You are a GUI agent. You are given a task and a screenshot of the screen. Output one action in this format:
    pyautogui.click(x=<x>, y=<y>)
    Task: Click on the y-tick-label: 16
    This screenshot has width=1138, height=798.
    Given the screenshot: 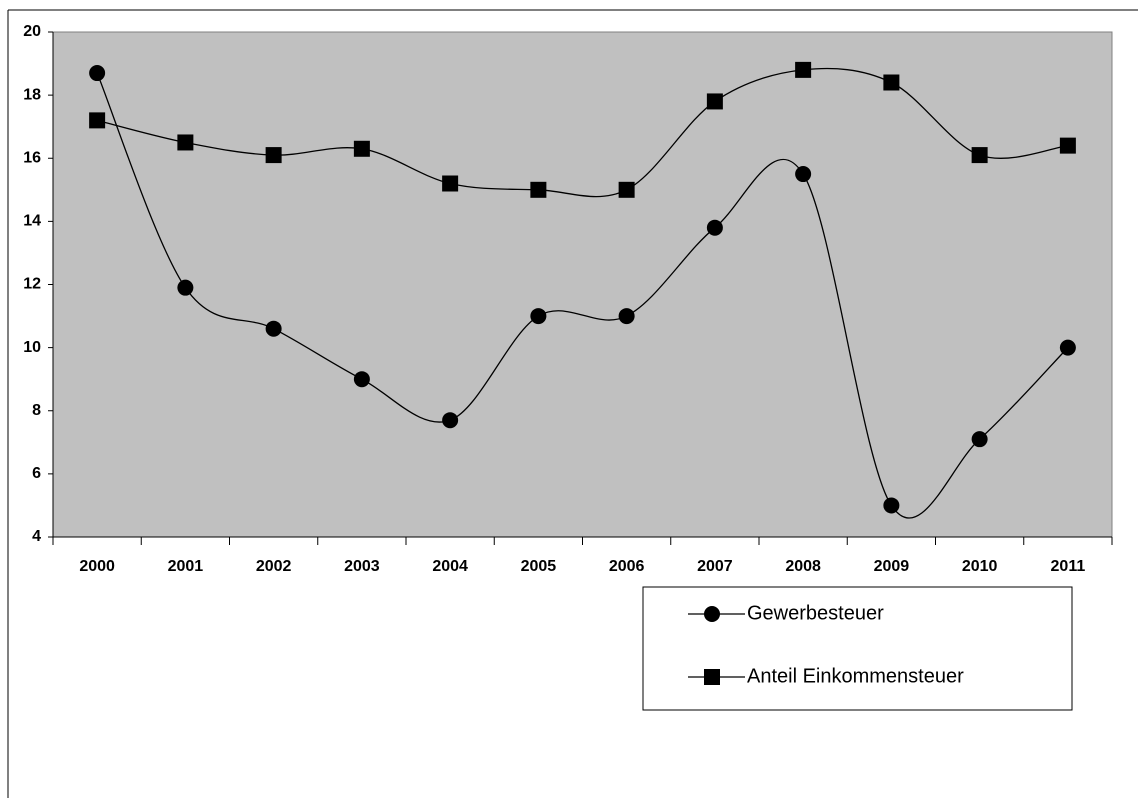 What is the action you would take?
    pyautogui.click(x=32, y=157)
    